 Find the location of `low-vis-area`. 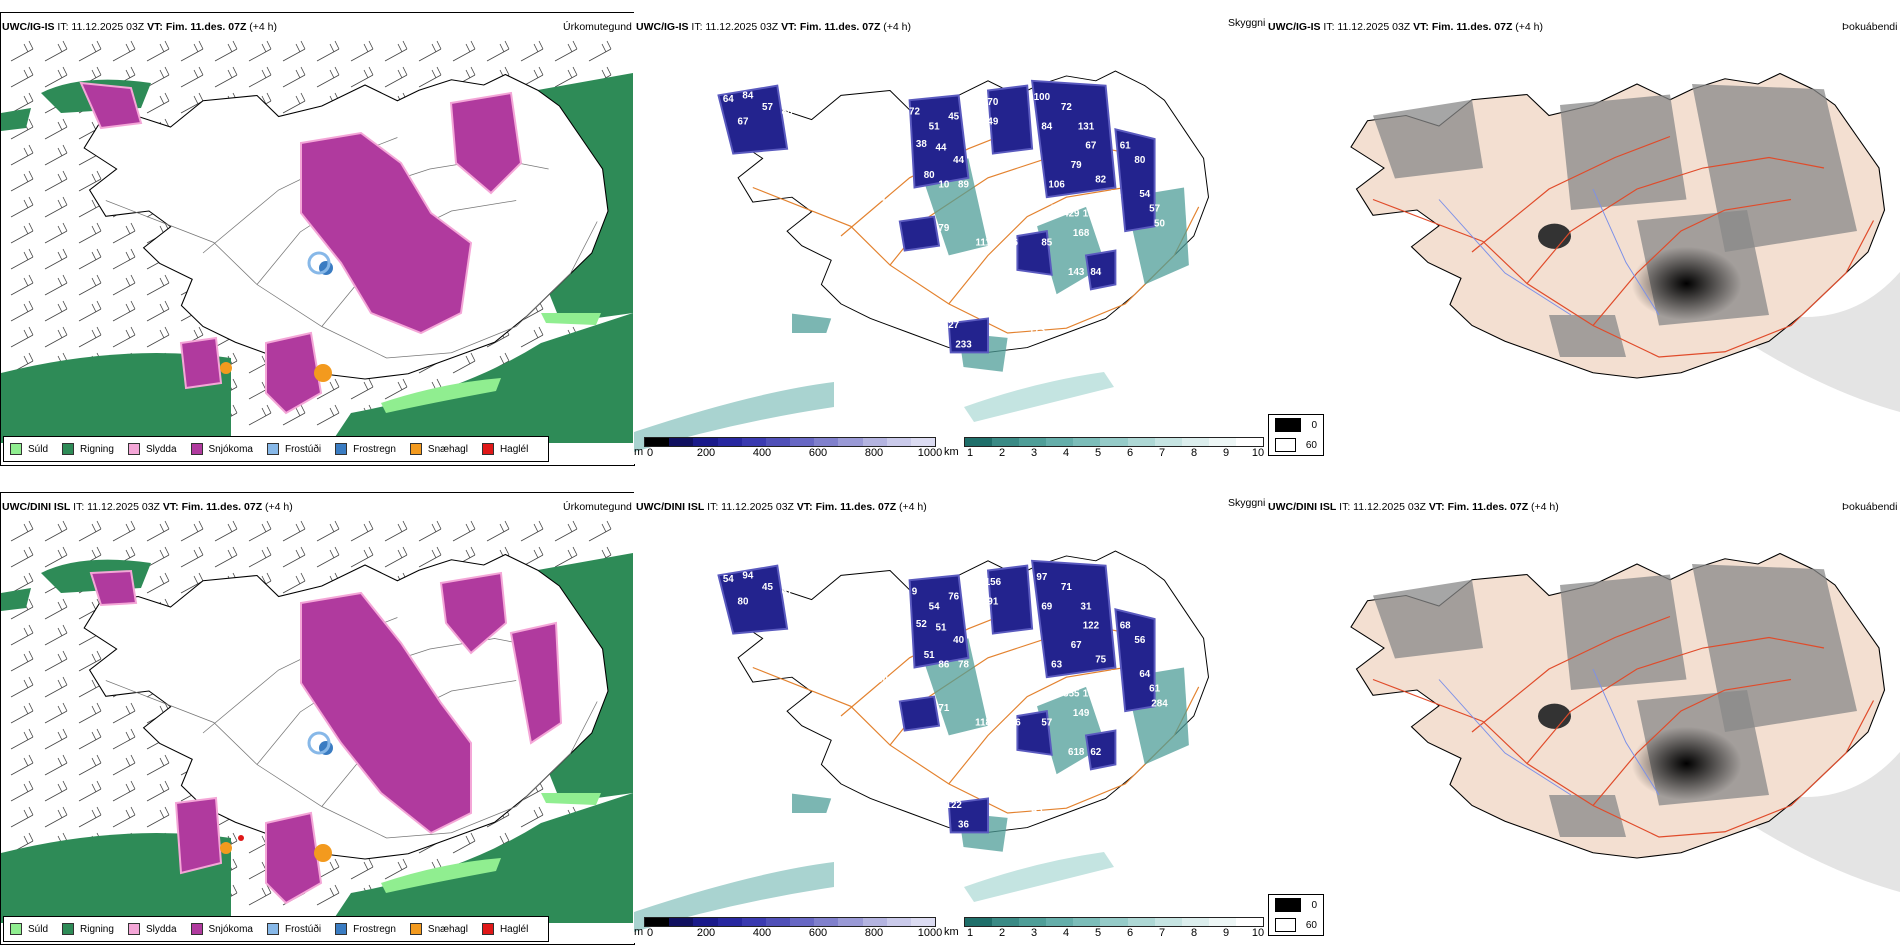

low-vis-area is located at coordinates (1039, 397).